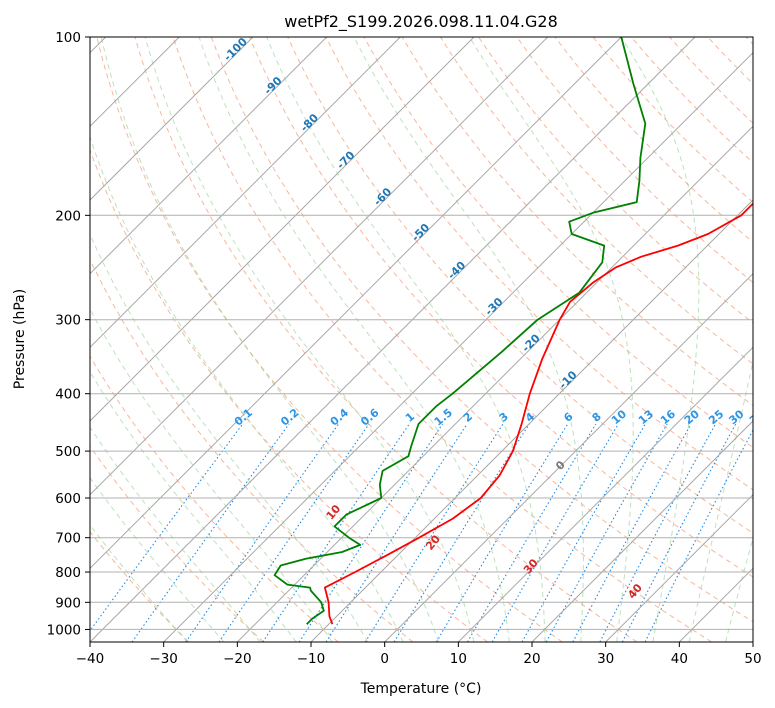 The width and height of the screenshot is (775, 708). I want to click on x-tick-label: 0, so click(384, 659).